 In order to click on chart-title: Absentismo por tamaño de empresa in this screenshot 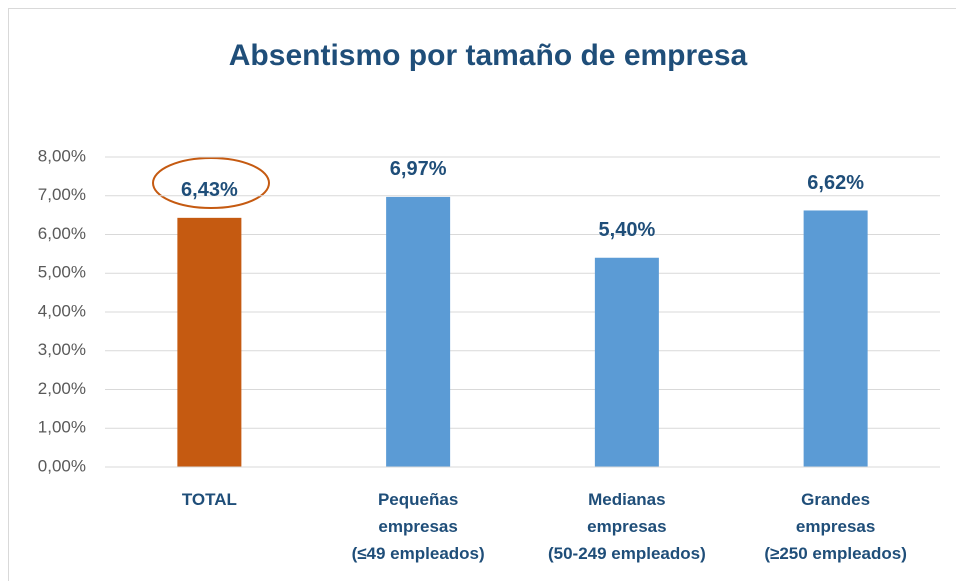, I will do `click(488, 55)`.